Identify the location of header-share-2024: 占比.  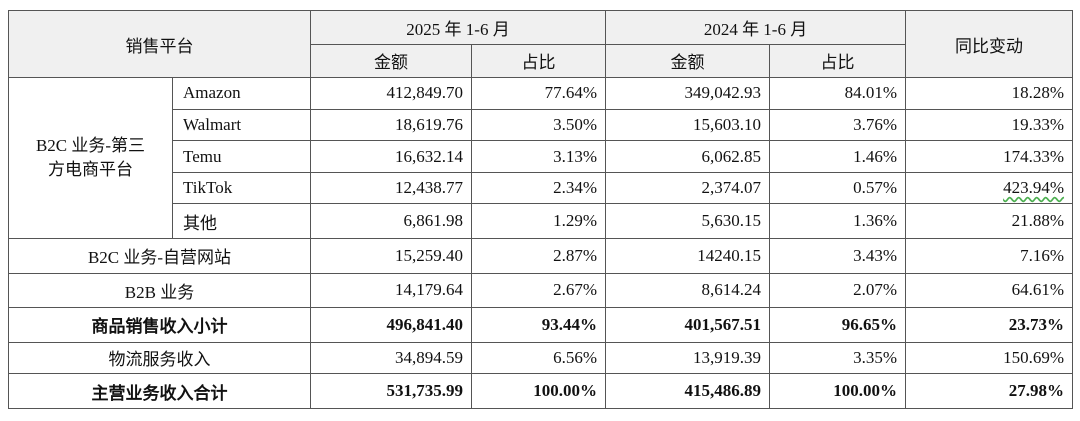
(838, 61).